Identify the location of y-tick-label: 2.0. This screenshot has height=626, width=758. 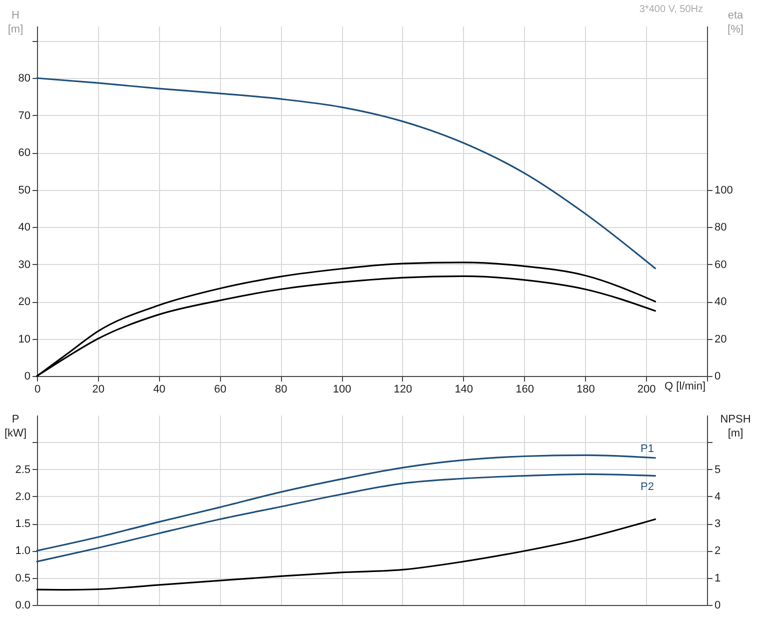
(22, 496).